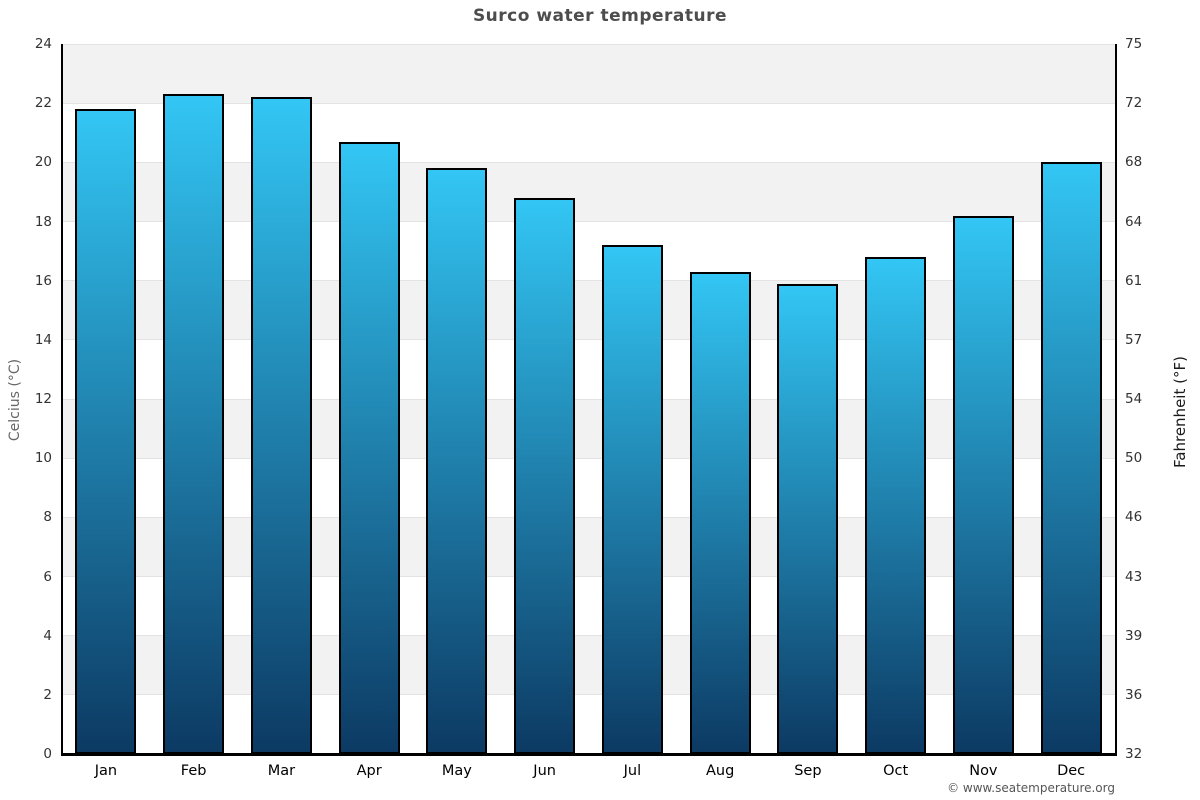 The height and width of the screenshot is (800, 1200). I want to click on bar-oct, so click(896, 505).